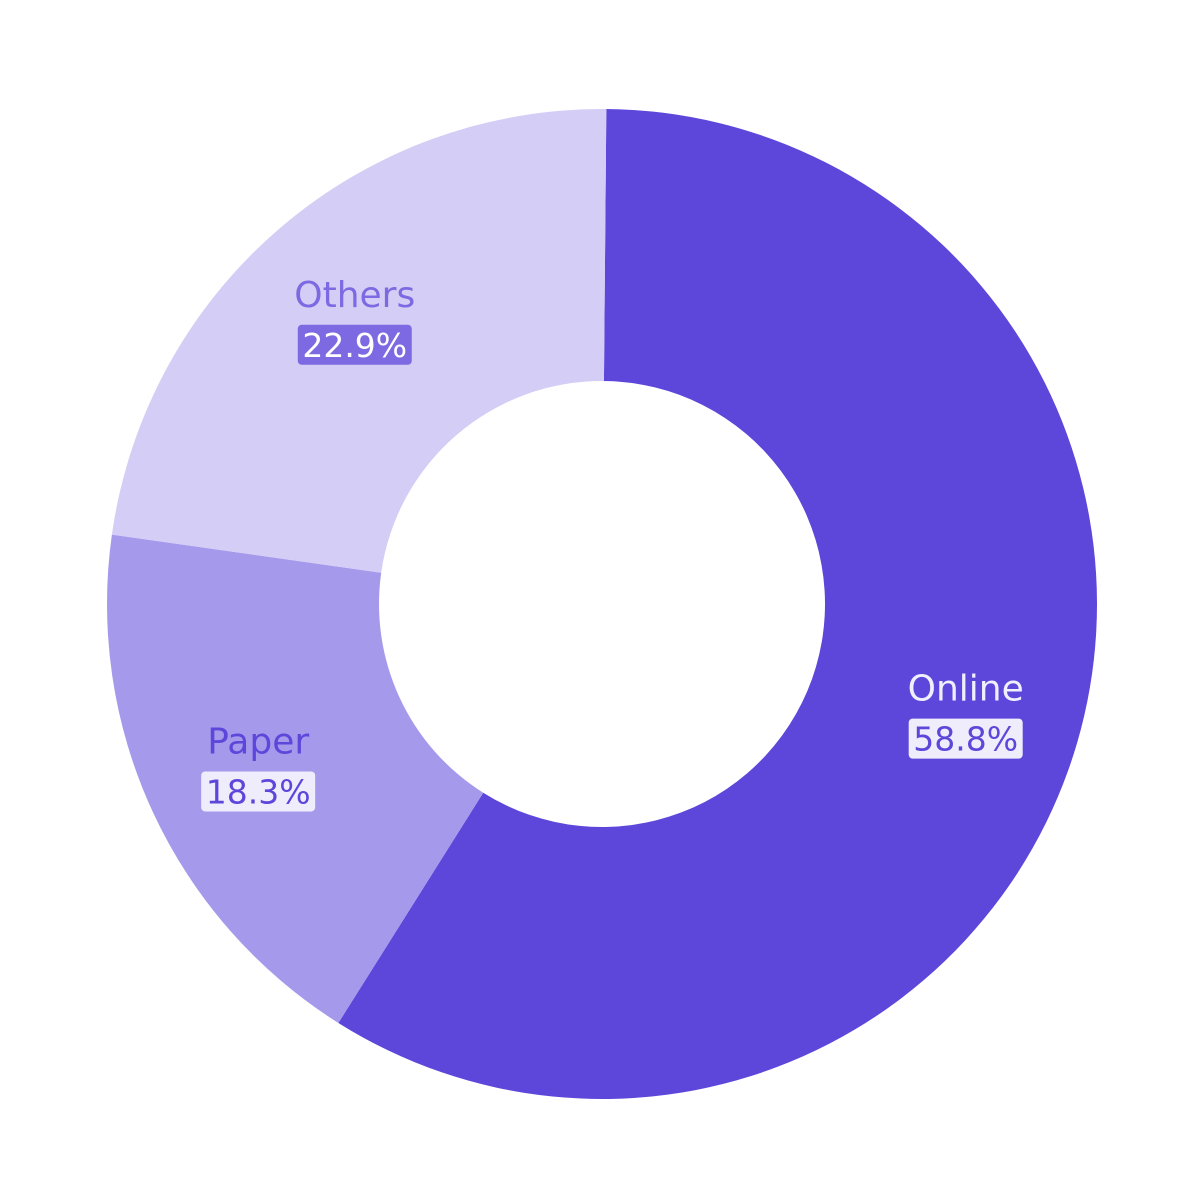  I want to click on slice-value-others: 22.9%, so click(354, 345).